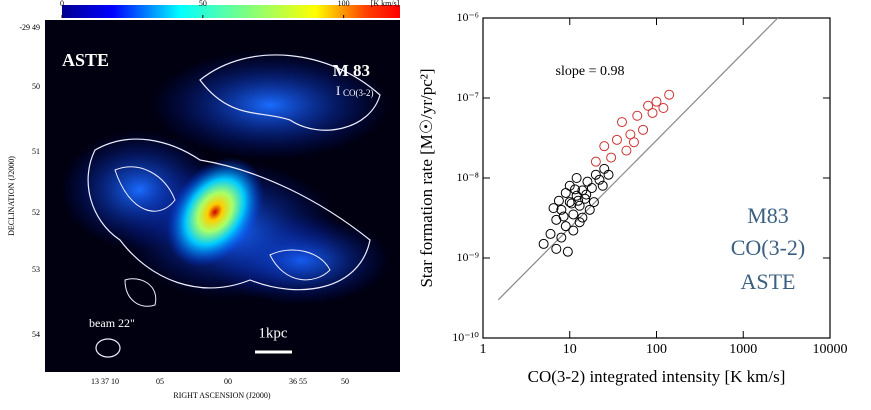  I want to click on panel-label: ASTE, so click(768, 281).